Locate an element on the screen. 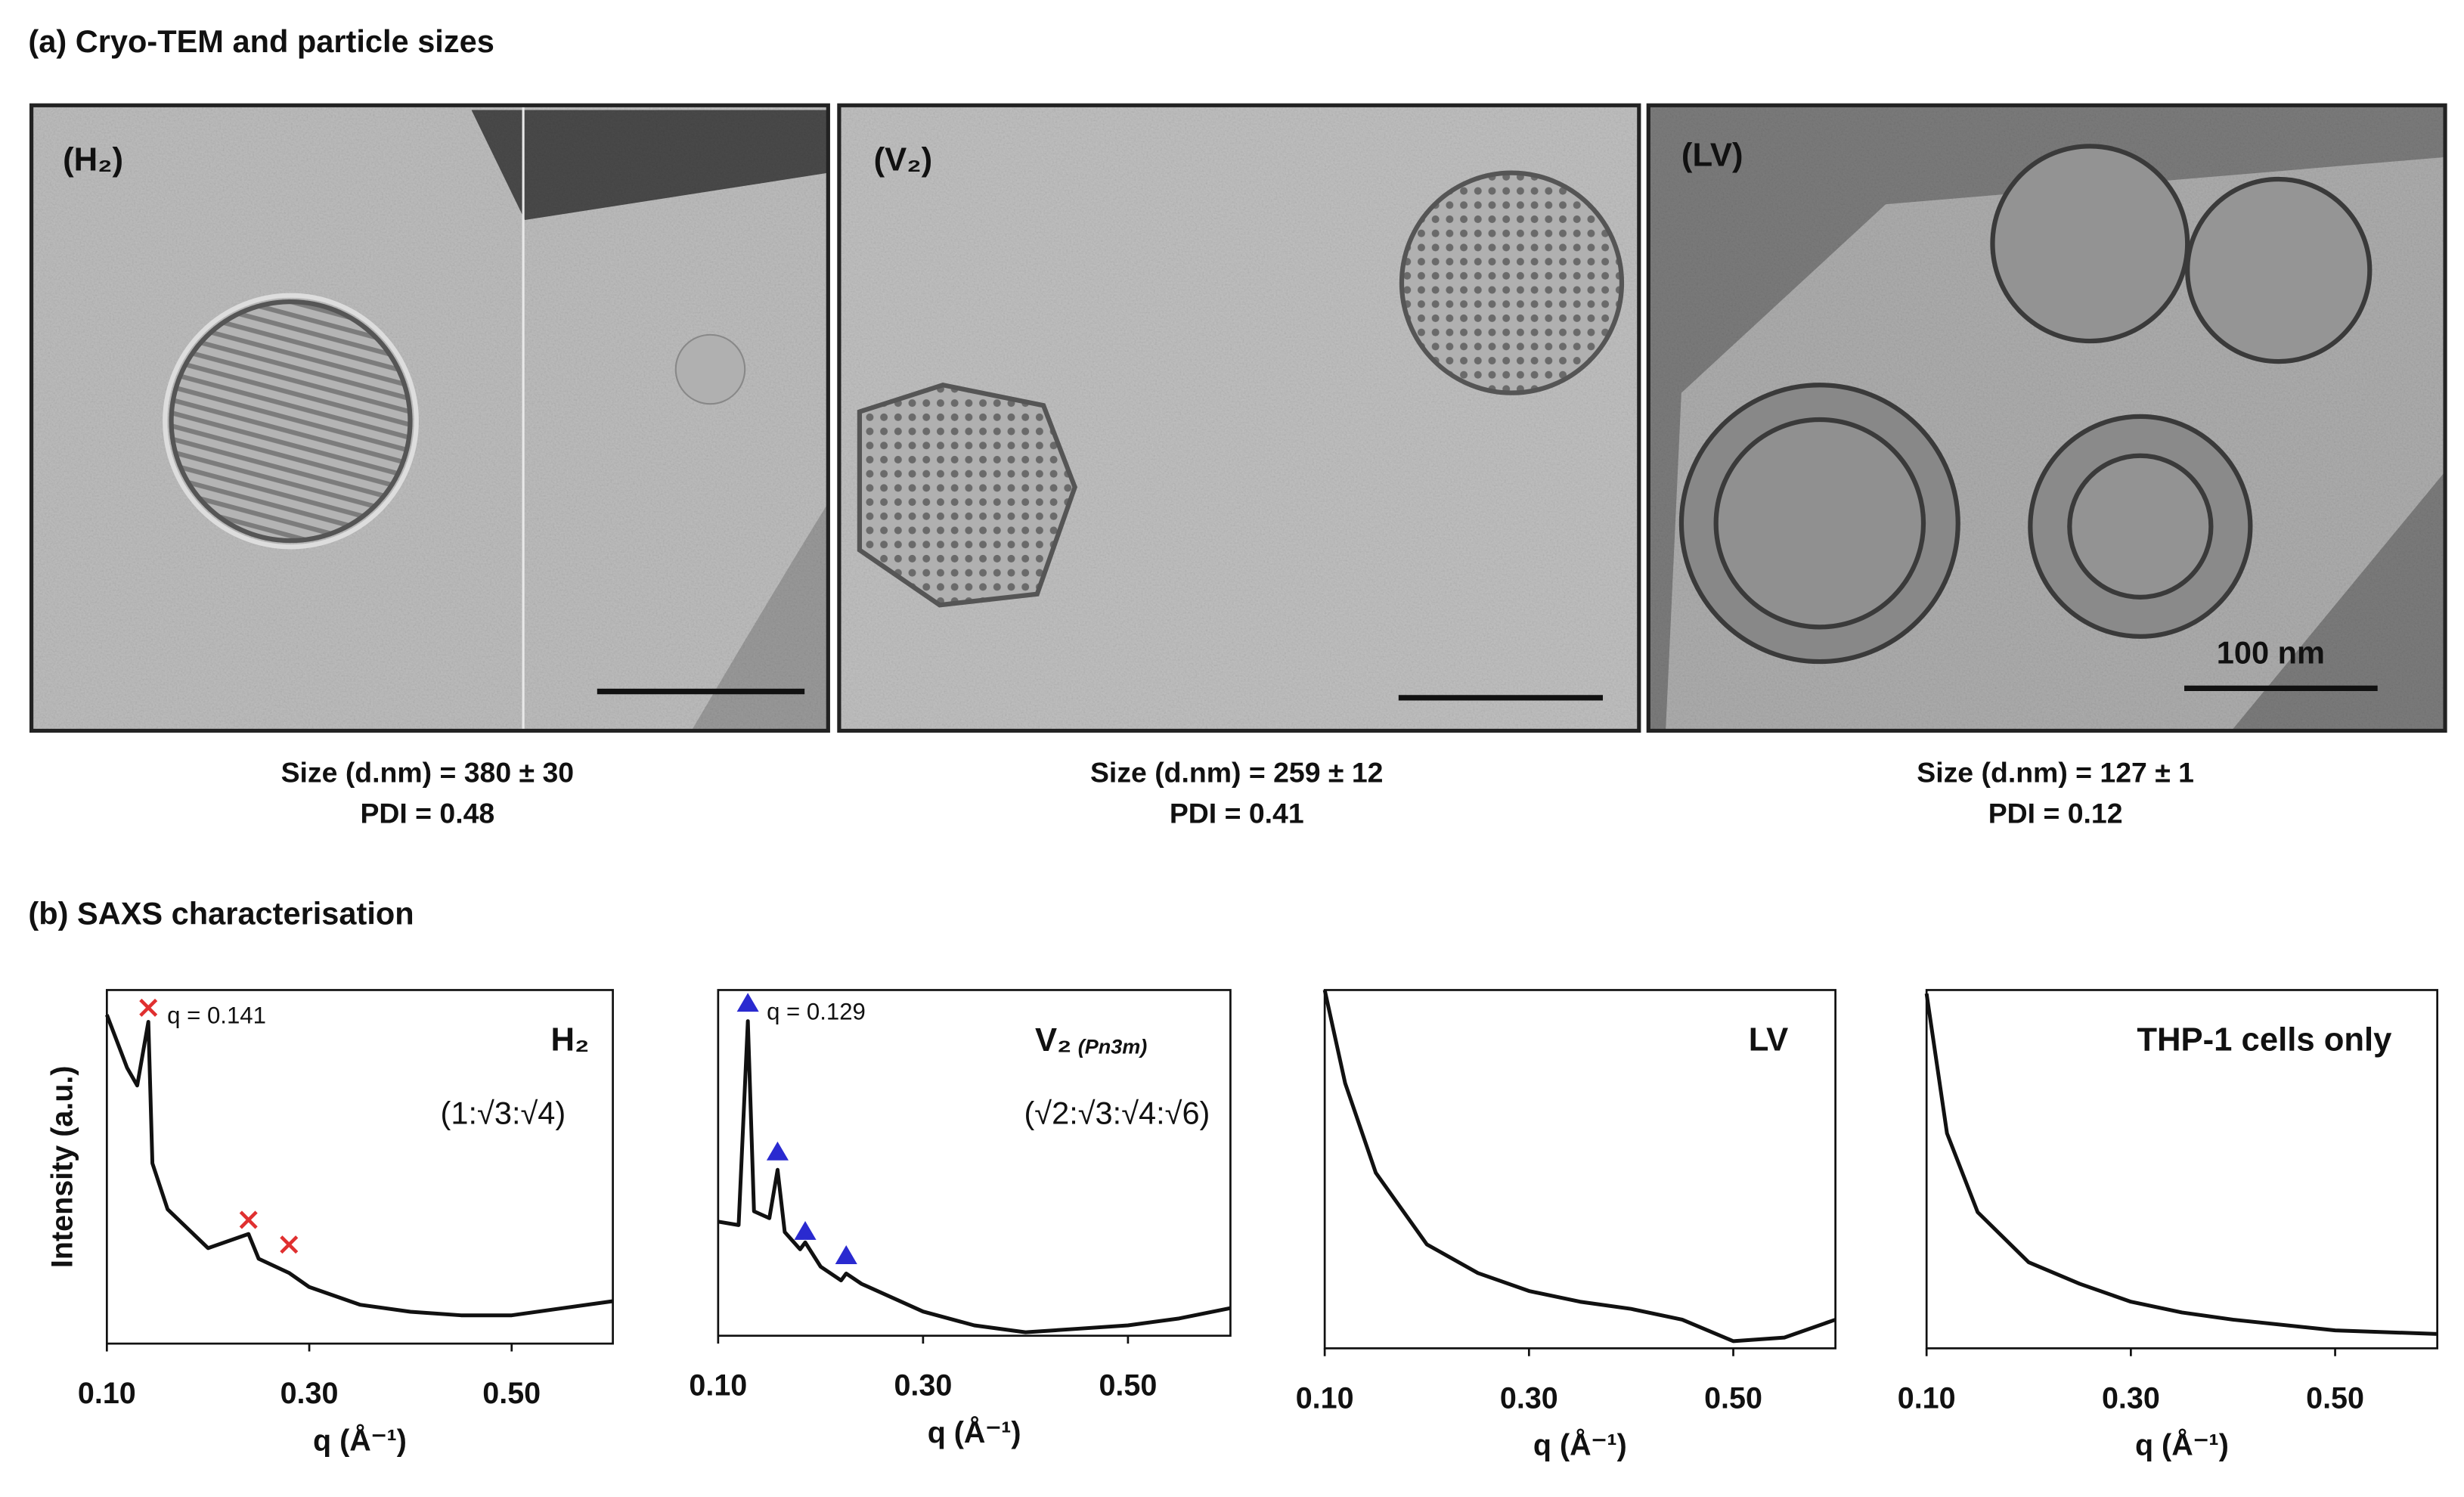  peak-annotation: q = 0.129 is located at coordinates (816, 1011).